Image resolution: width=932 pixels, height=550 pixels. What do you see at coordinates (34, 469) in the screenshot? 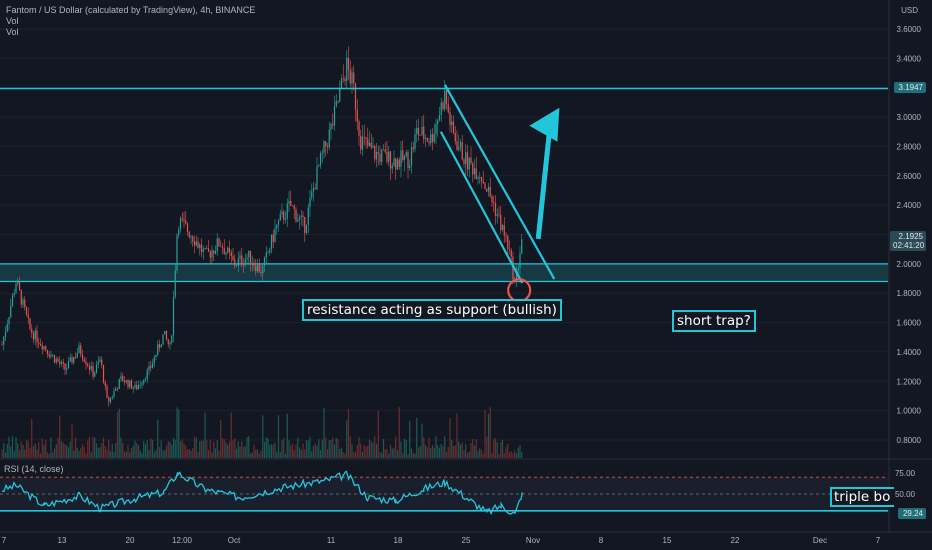
I see `rsi-label: RSI (14, close)` at bounding box center [34, 469].